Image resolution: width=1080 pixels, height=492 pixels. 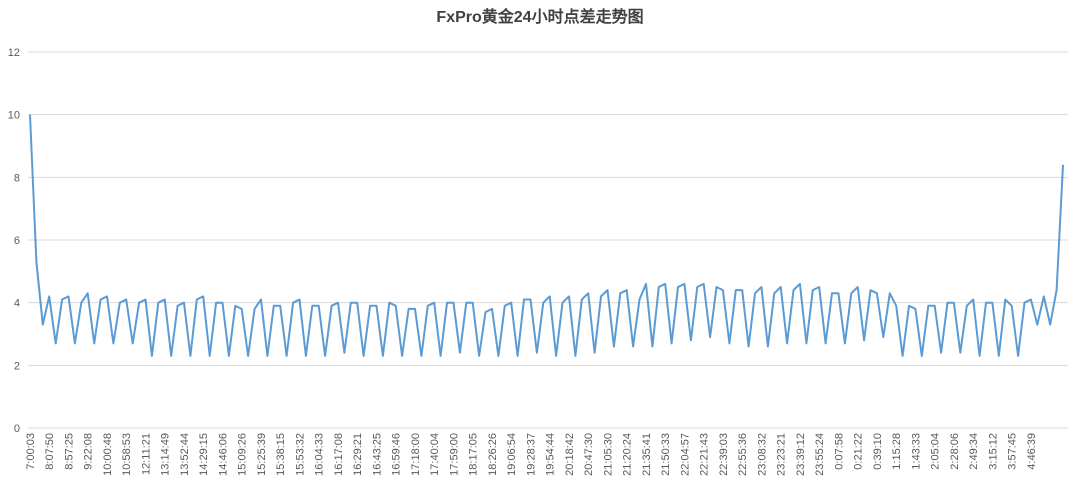 What do you see at coordinates (17, 366) in the screenshot?
I see `y-tick-label: 2` at bounding box center [17, 366].